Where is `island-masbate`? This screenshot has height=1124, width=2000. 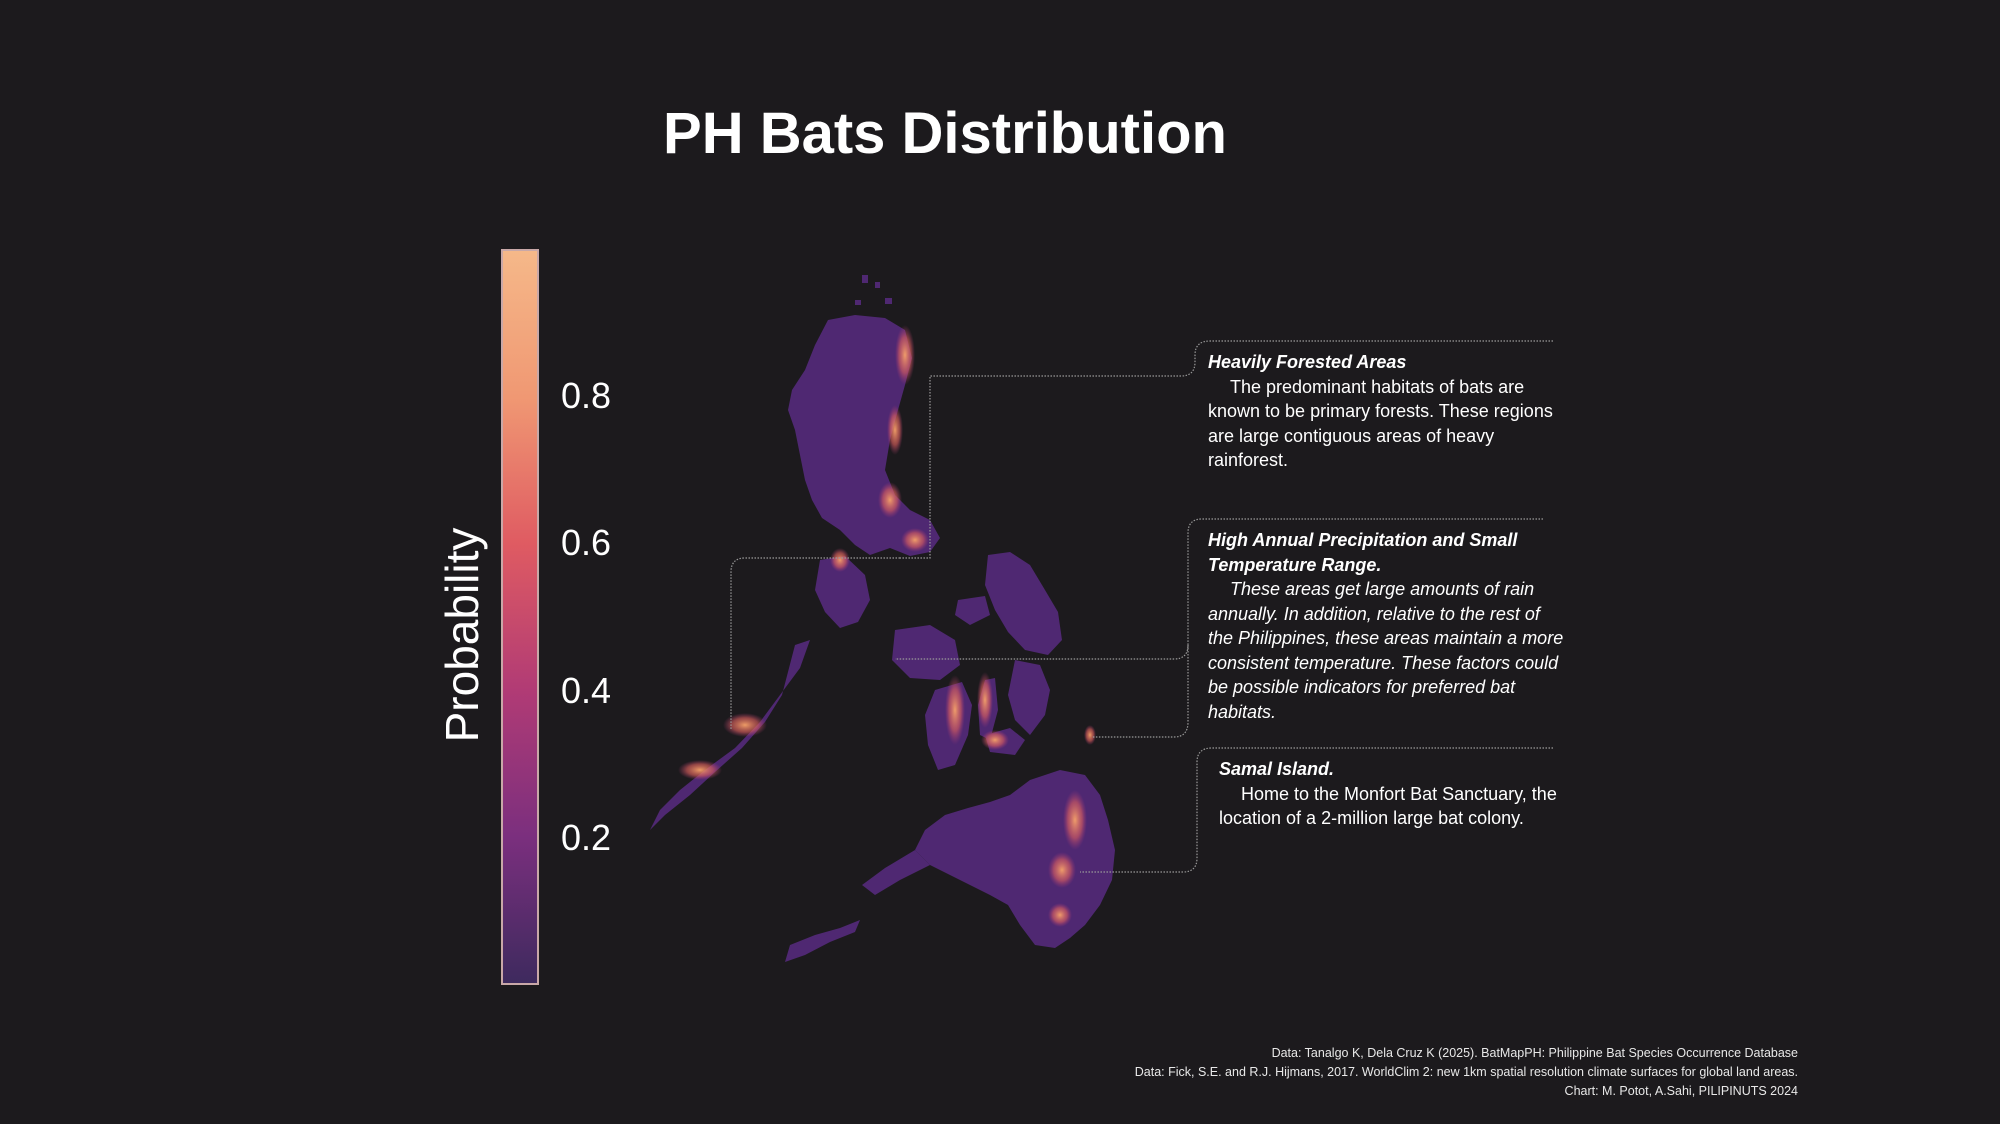
island-masbate is located at coordinates (972, 610).